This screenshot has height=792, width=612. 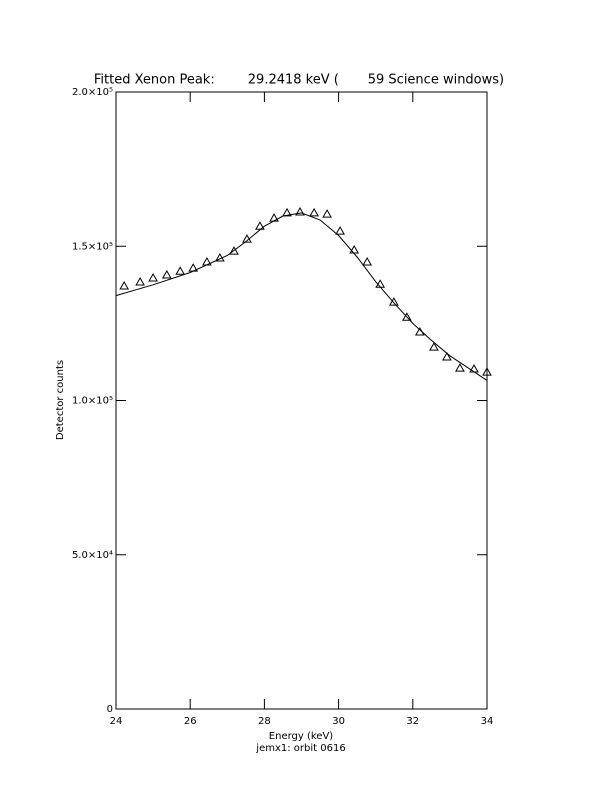 What do you see at coordinates (487, 721) in the screenshot?
I see `x-tick-label: 34` at bounding box center [487, 721].